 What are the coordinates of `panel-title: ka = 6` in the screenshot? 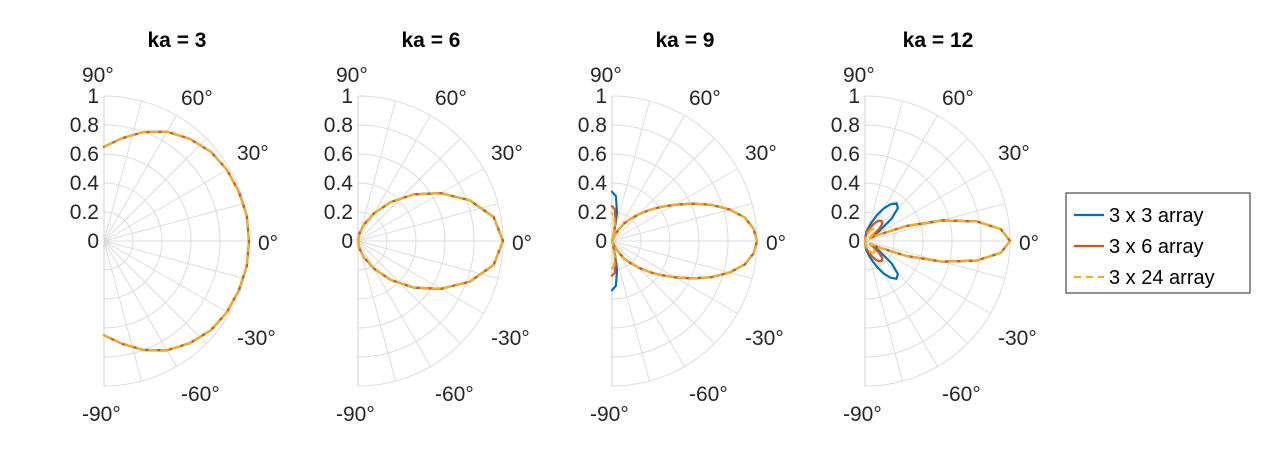 It's located at (431, 40).